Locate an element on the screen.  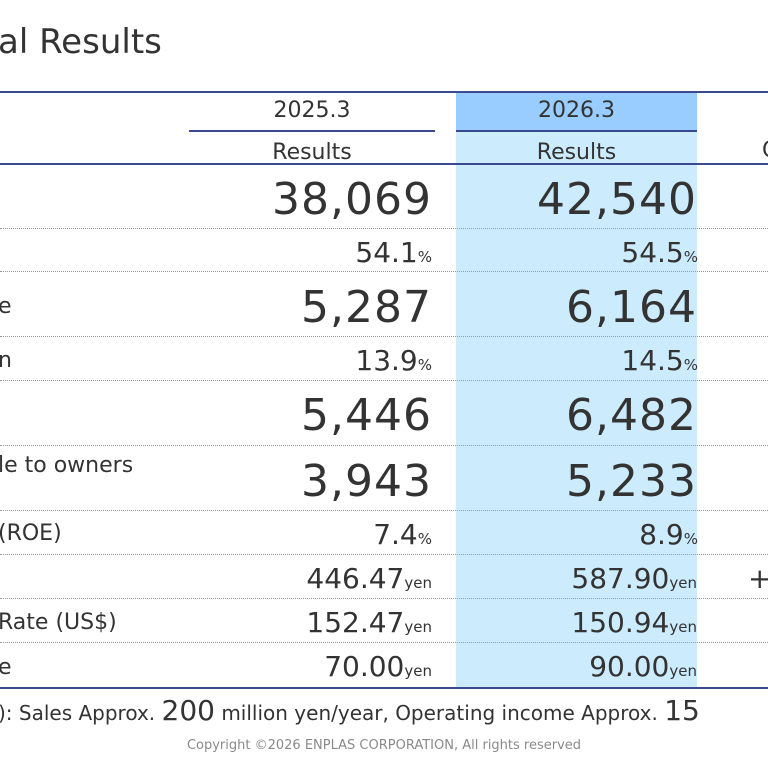
table-top-rule is located at coordinates (384, 92).